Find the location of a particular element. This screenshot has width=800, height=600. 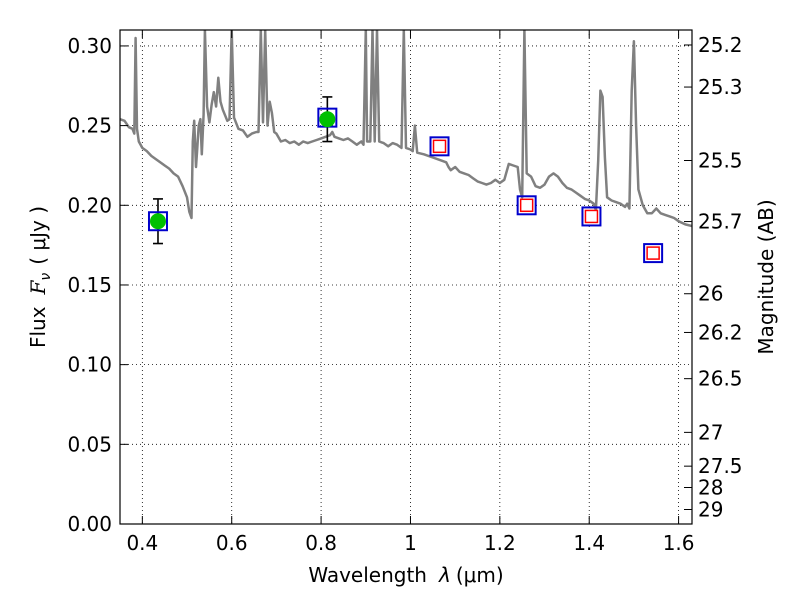

x-tick-label: 0.6 is located at coordinates (232, 543).